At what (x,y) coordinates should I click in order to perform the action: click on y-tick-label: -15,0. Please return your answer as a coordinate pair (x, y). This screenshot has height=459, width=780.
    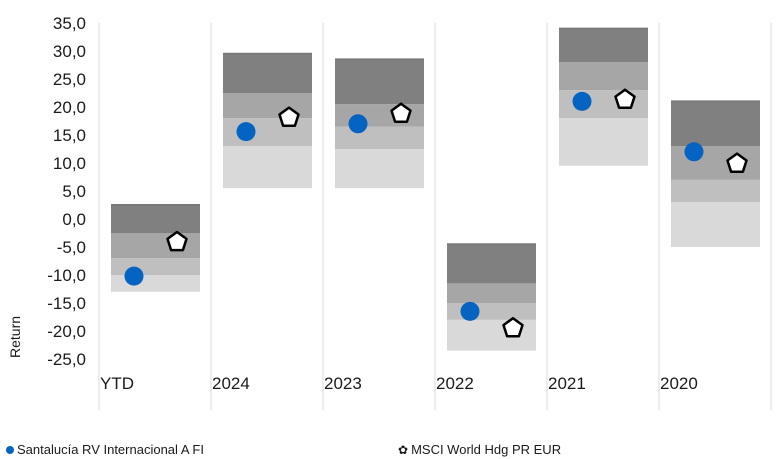
    Looking at the image, I should click on (66, 303).